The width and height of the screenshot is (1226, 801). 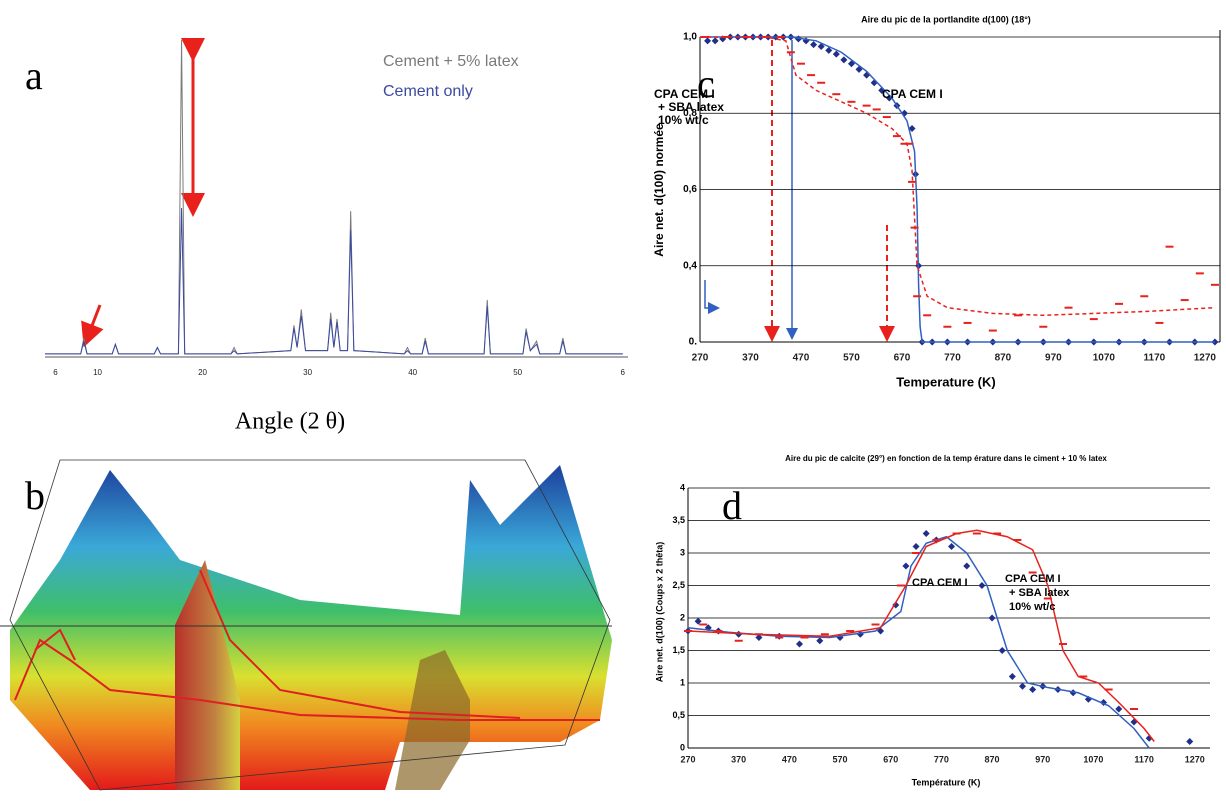 What do you see at coordinates (659, 190) in the screenshot?
I see `y-axis-label: Aire net. d(100) normée` at bounding box center [659, 190].